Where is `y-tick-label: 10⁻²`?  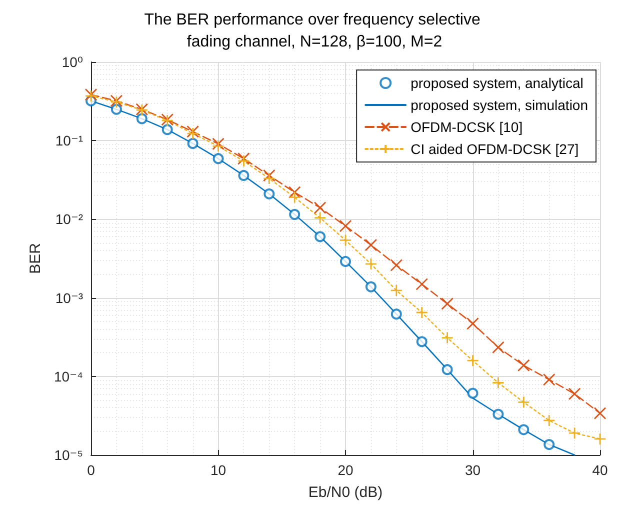
y-tick-label: 10⁻² is located at coordinates (69, 219).